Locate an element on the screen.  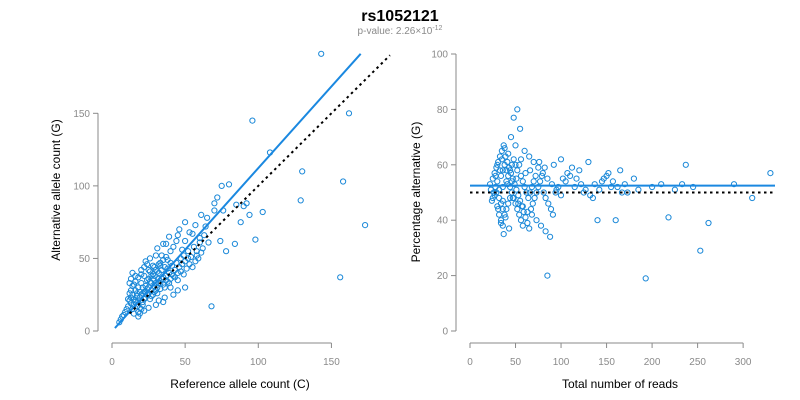
chart-subtitle: p-value: 2.26×10-12 is located at coordinates (400, 31).